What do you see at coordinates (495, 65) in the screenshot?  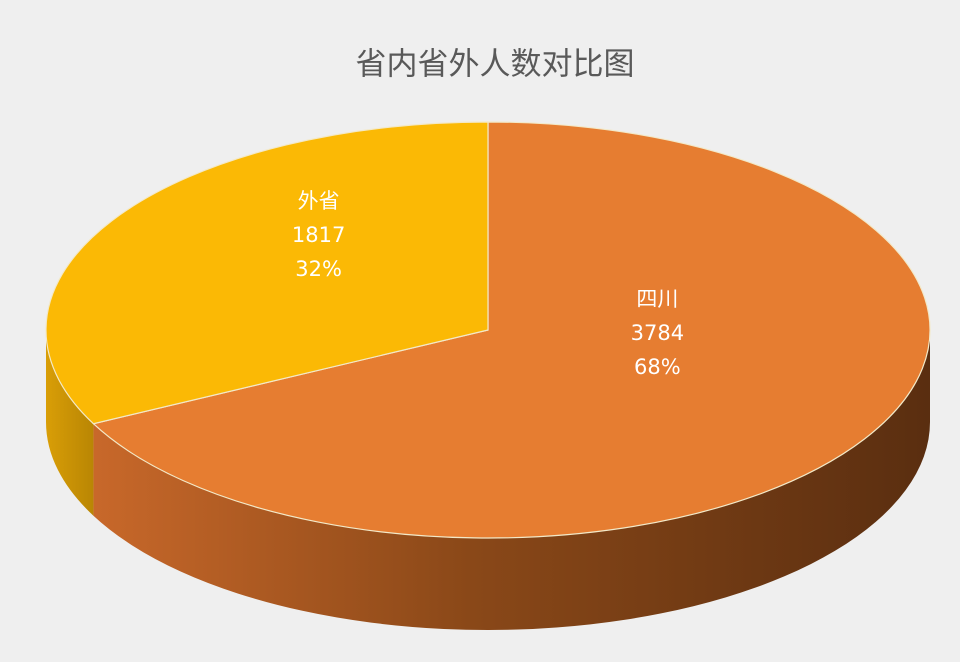 I see `chart-title: 省内省外人数对比图` at bounding box center [495, 65].